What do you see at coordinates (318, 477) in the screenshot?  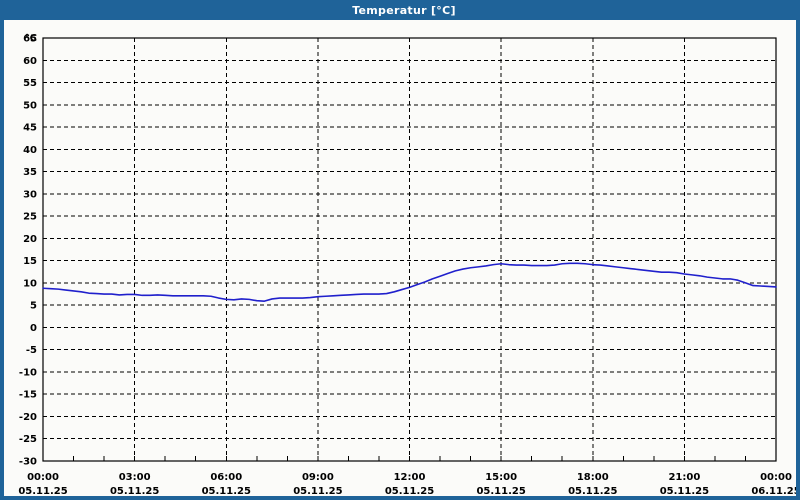 I see `x-axis-time-label: 09:00` at bounding box center [318, 477].